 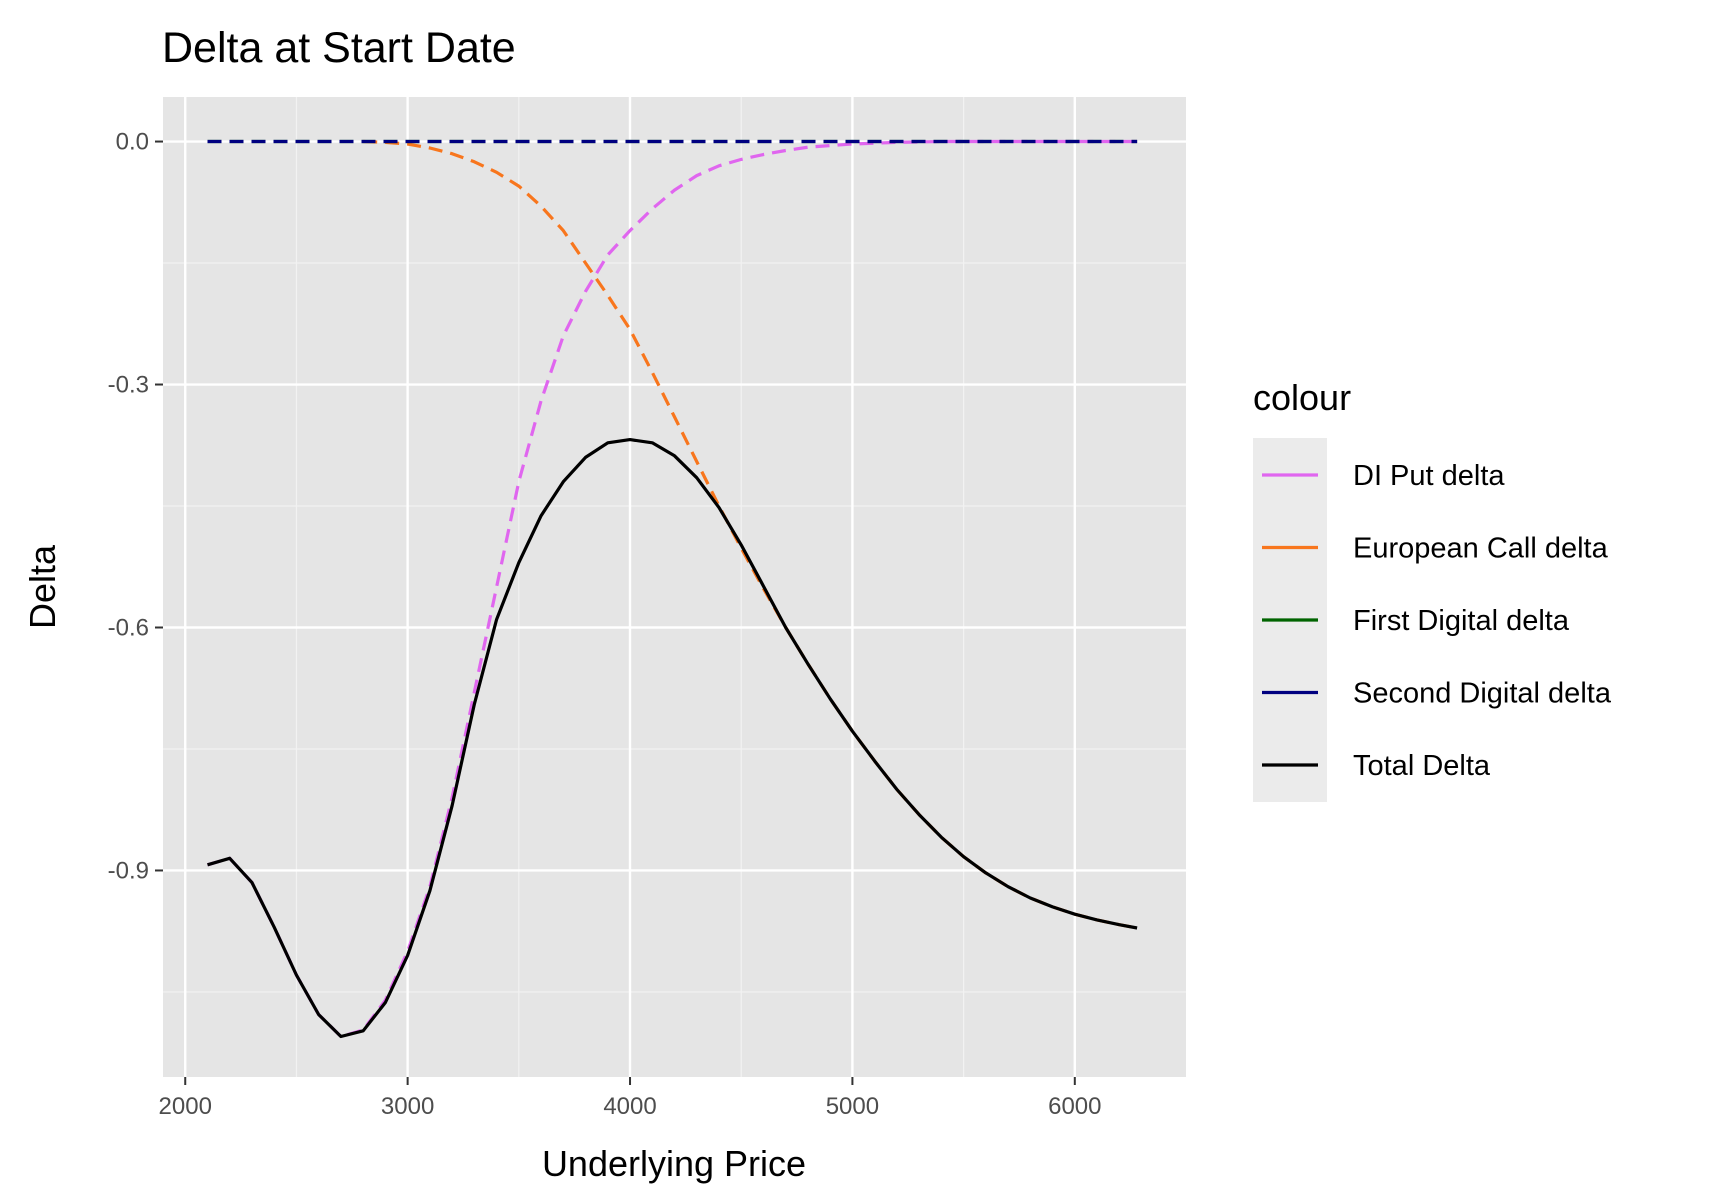 What do you see at coordinates (1422, 766) in the screenshot?
I see `legend-label: Total Delta` at bounding box center [1422, 766].